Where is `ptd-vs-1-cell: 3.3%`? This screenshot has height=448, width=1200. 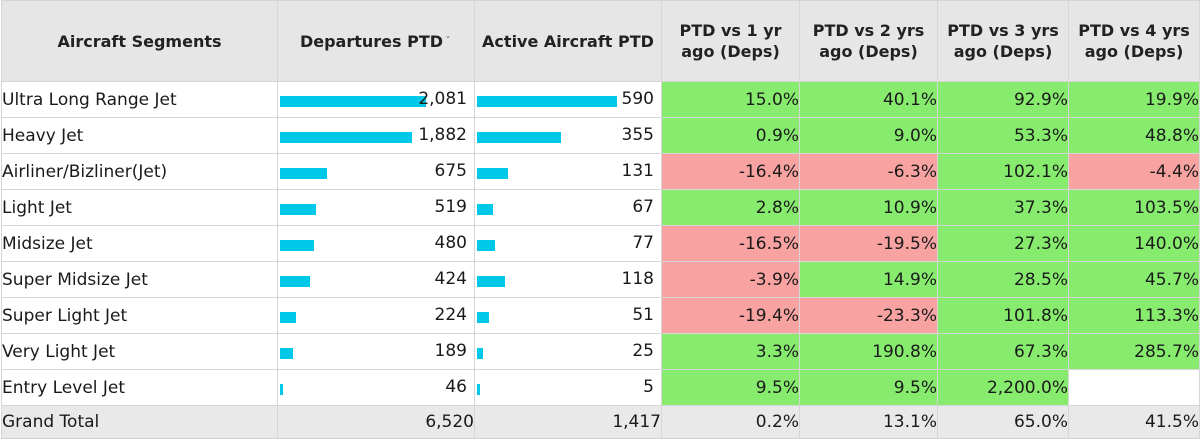 ptd-vs-1-cell: 3.3% is located at coordinates (730, 351).